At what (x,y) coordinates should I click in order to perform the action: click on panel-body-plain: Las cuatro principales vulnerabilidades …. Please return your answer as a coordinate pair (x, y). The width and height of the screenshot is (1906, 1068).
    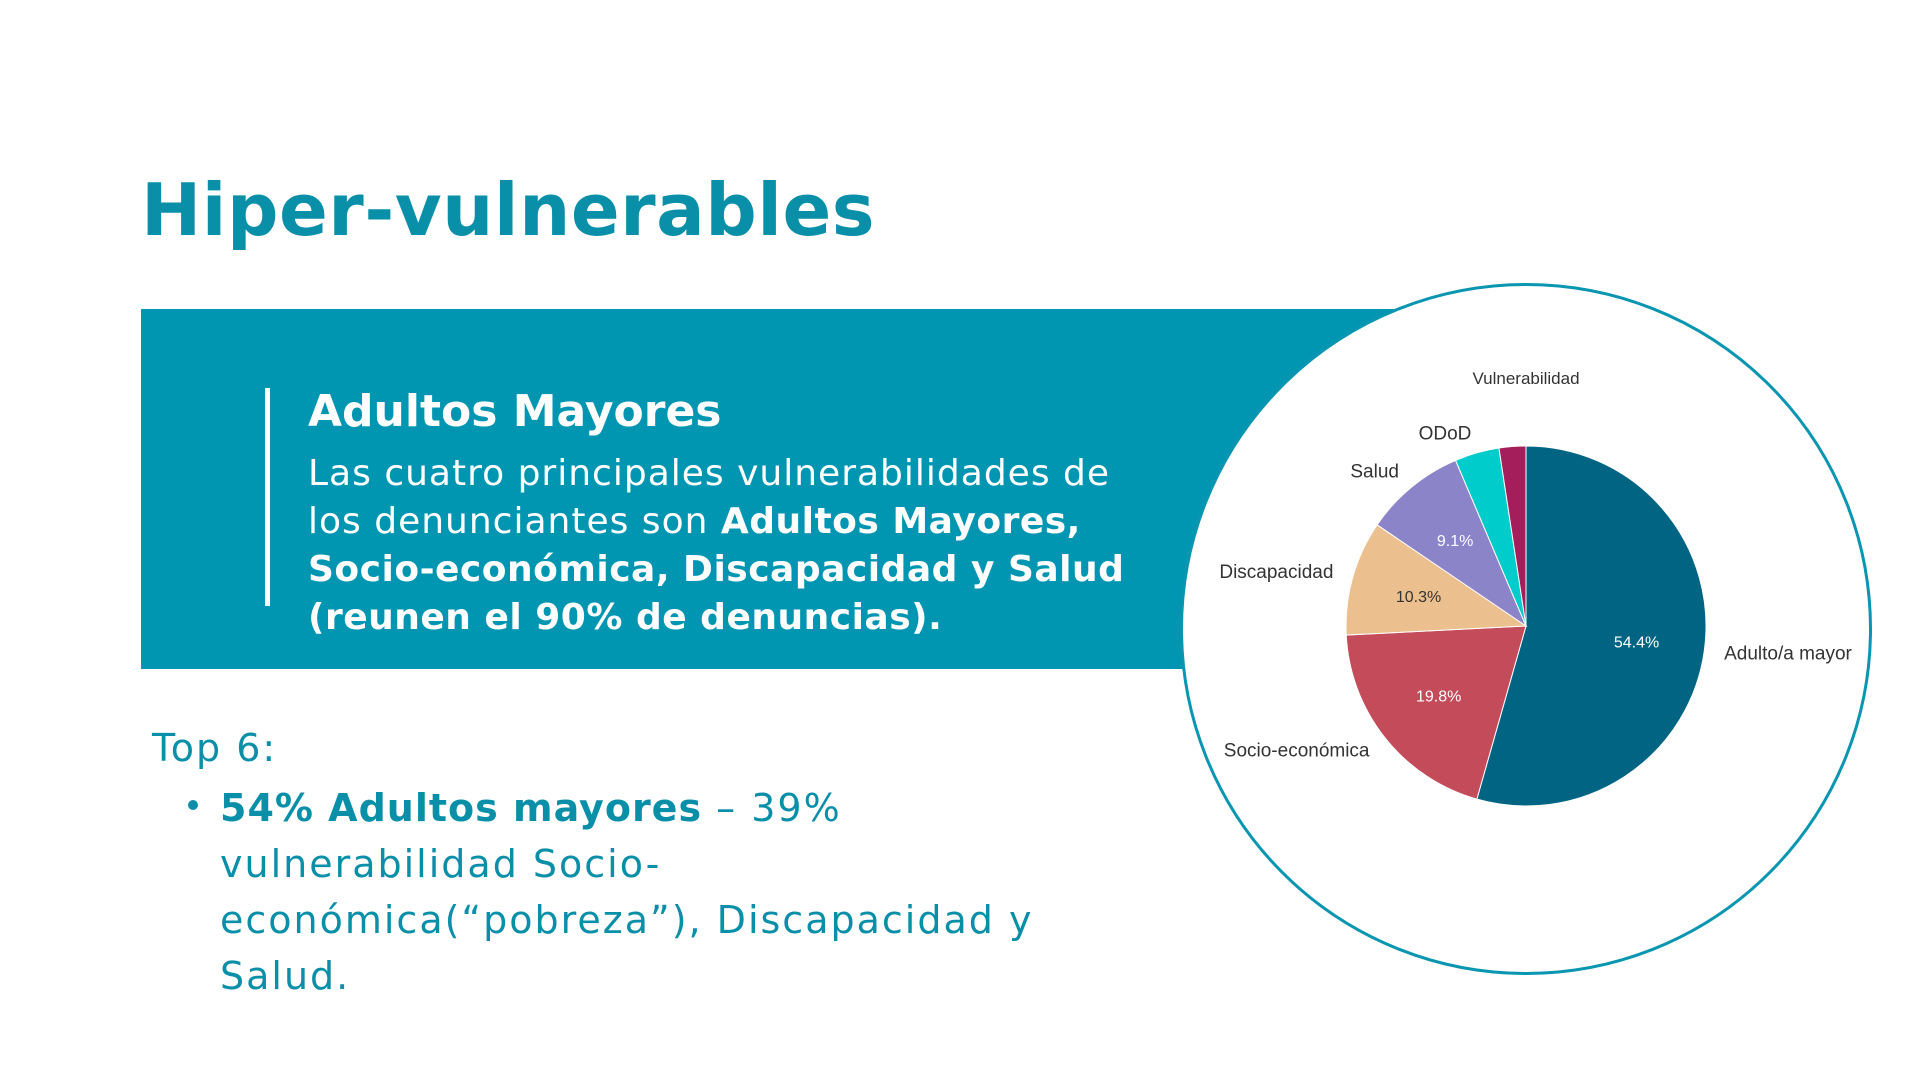
    Looking at the image, I should click on (709, 497).